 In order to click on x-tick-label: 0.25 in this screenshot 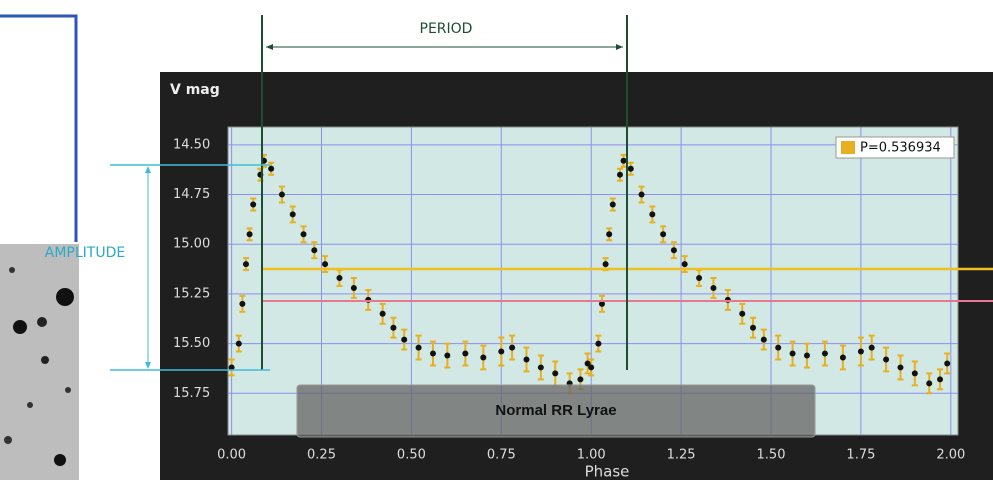, I will do `click(321, 455)`.